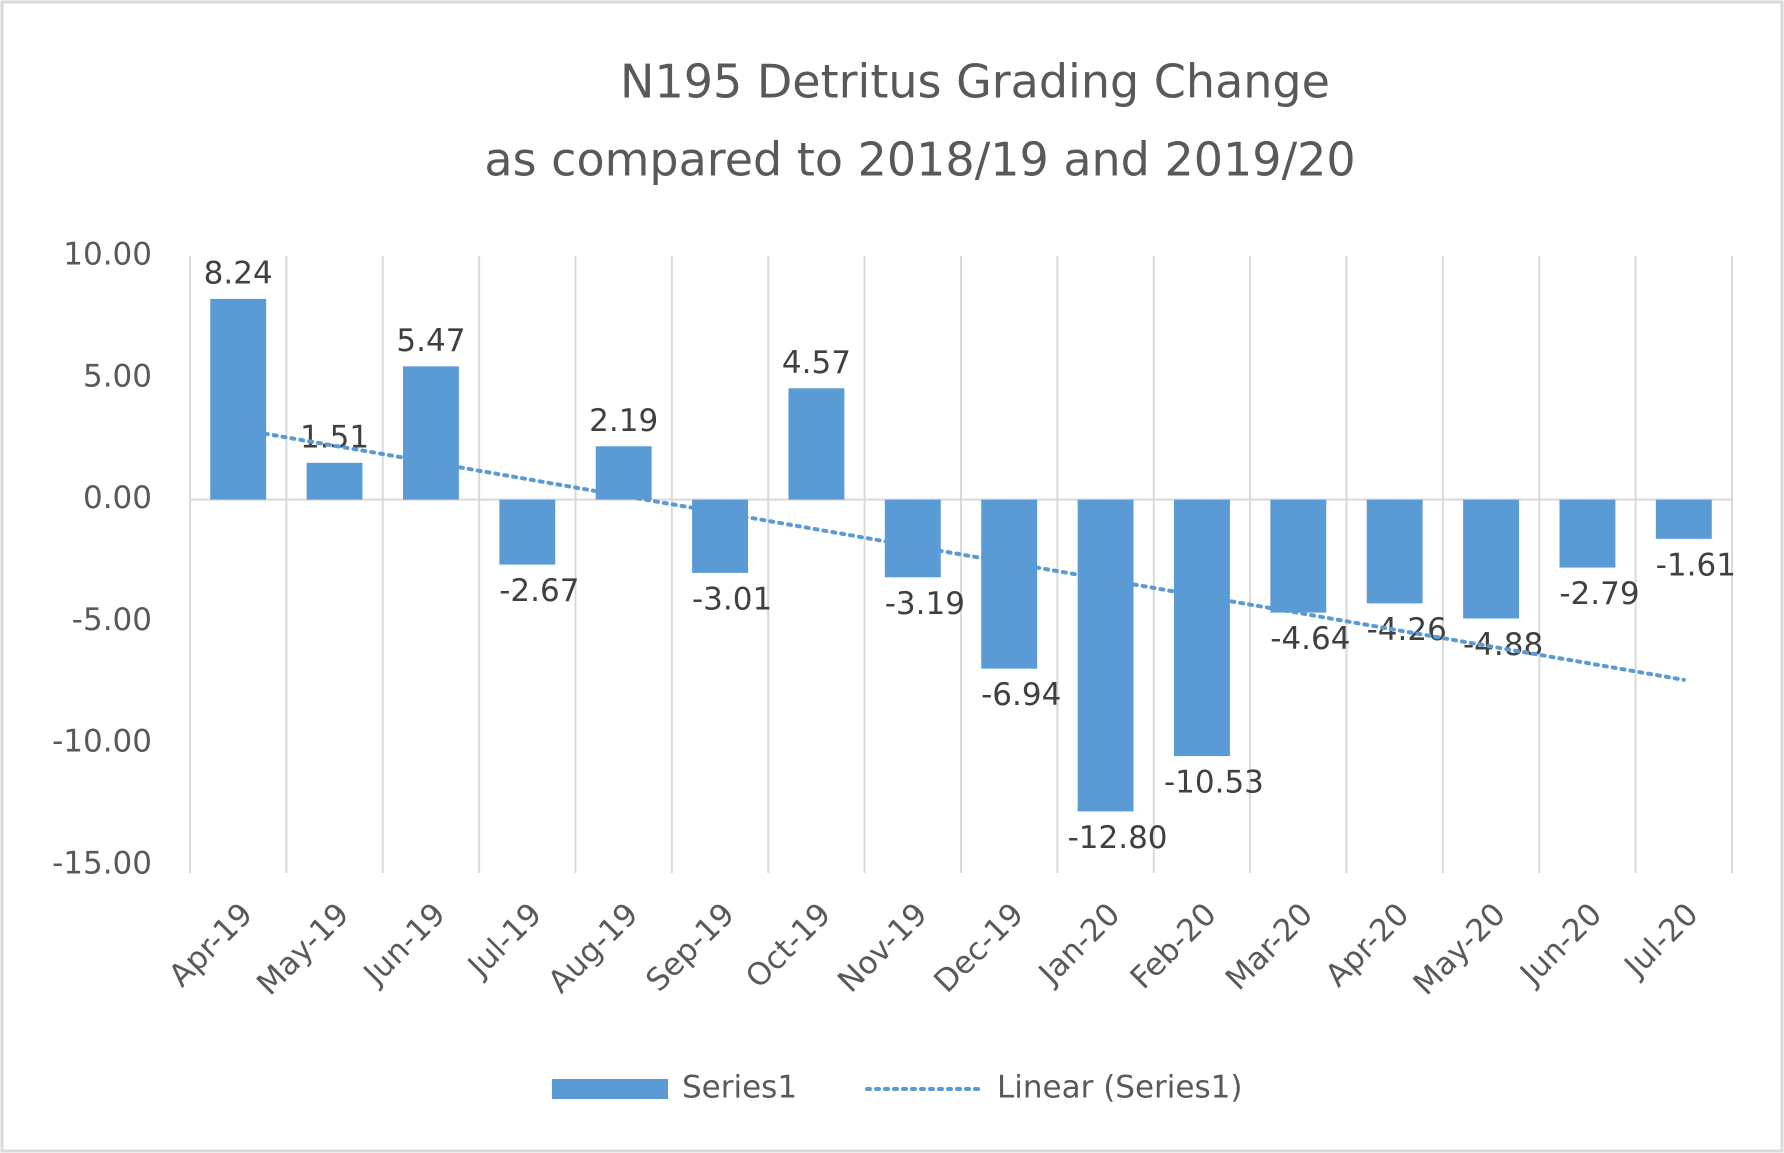  What do you see at coordinates (1118, 838) in the screenshot?
I see `data-label: -12.80` at bounding box center [1118, 838].